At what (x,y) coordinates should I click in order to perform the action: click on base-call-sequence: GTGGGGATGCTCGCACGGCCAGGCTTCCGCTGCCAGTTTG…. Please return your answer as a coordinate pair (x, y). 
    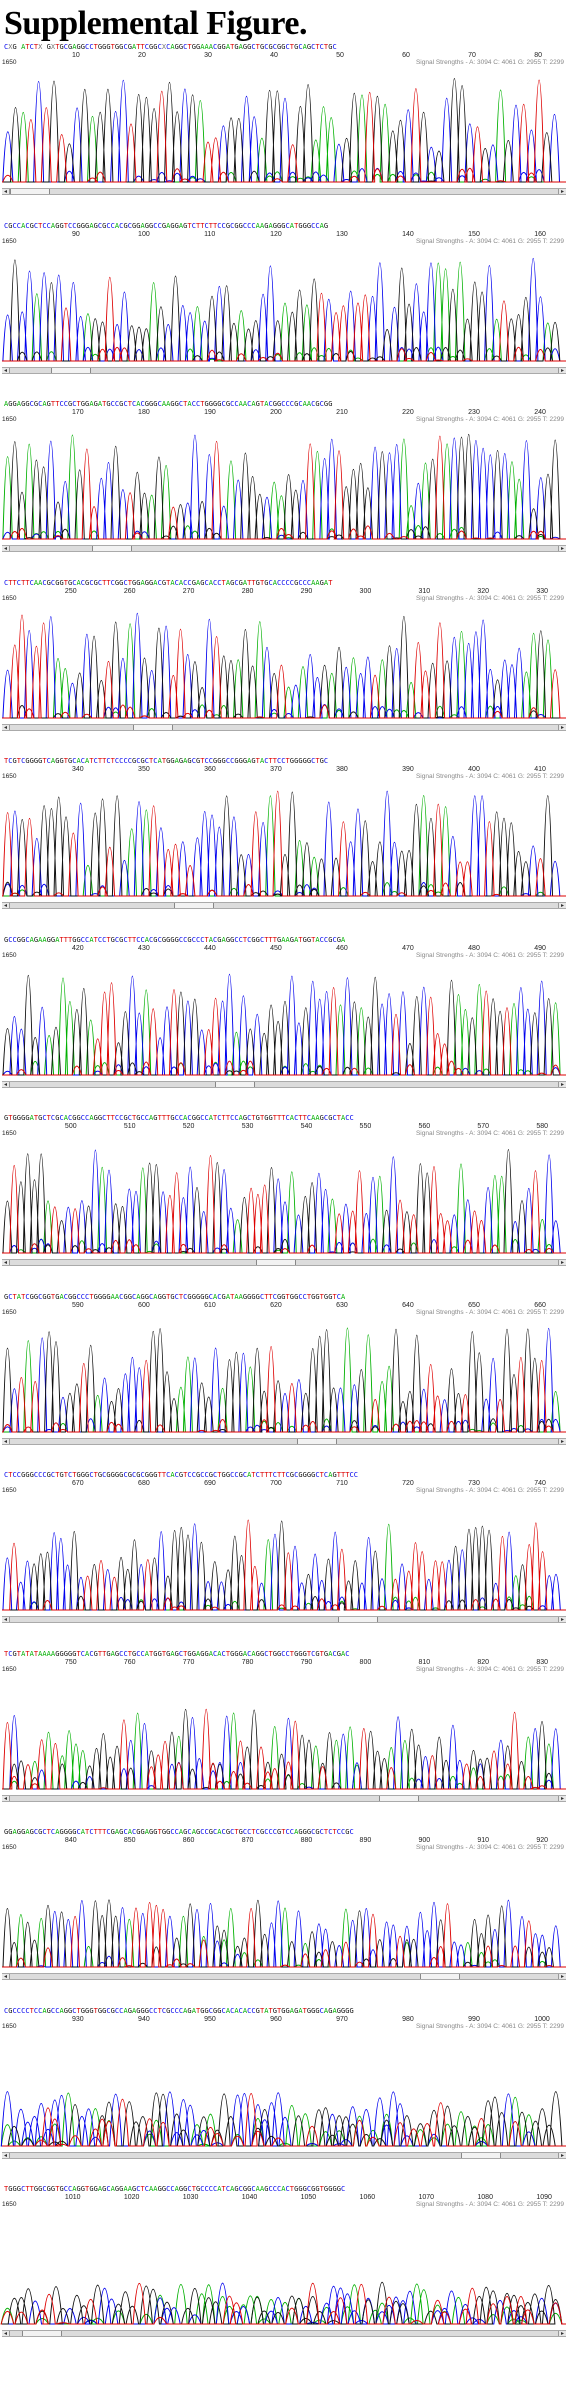
    Looking at the image, I should click on (179, 1118).